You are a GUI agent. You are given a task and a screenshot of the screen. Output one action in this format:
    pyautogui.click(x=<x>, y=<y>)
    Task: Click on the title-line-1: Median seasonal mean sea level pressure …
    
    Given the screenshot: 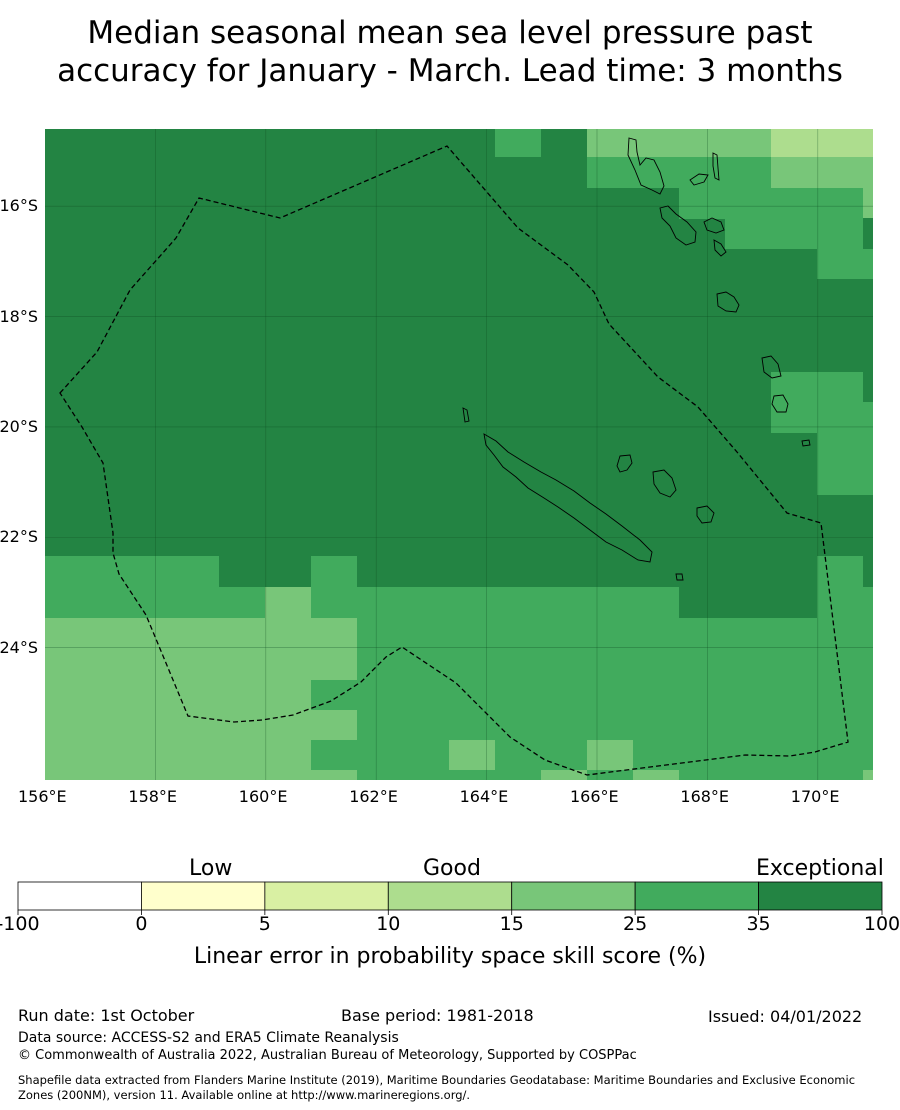 What is the action you would take?
    pyautogui.click(x=450, y=33)
    